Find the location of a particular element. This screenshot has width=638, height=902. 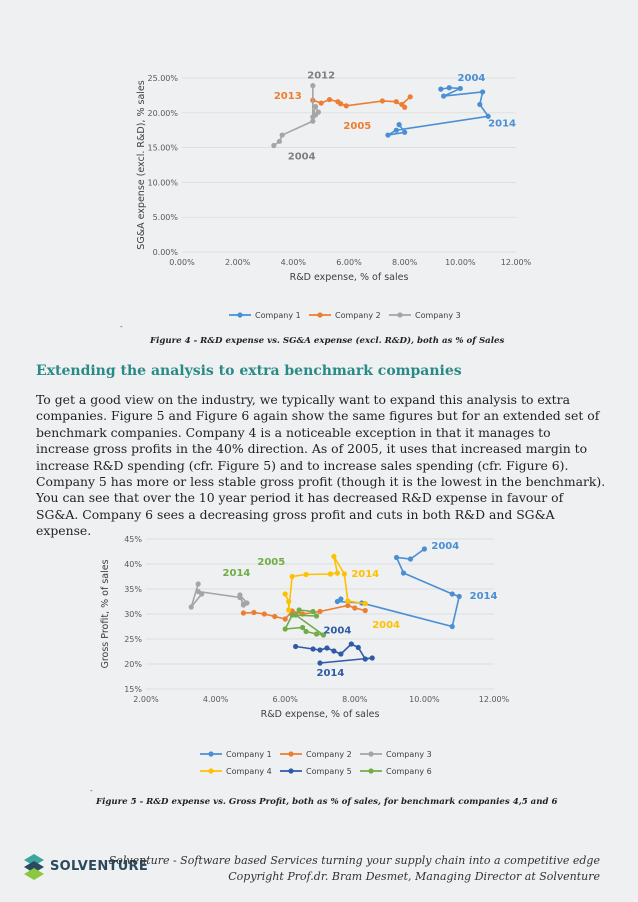

fig5-ytick-label: 15% is located at coordinates (133, 689).